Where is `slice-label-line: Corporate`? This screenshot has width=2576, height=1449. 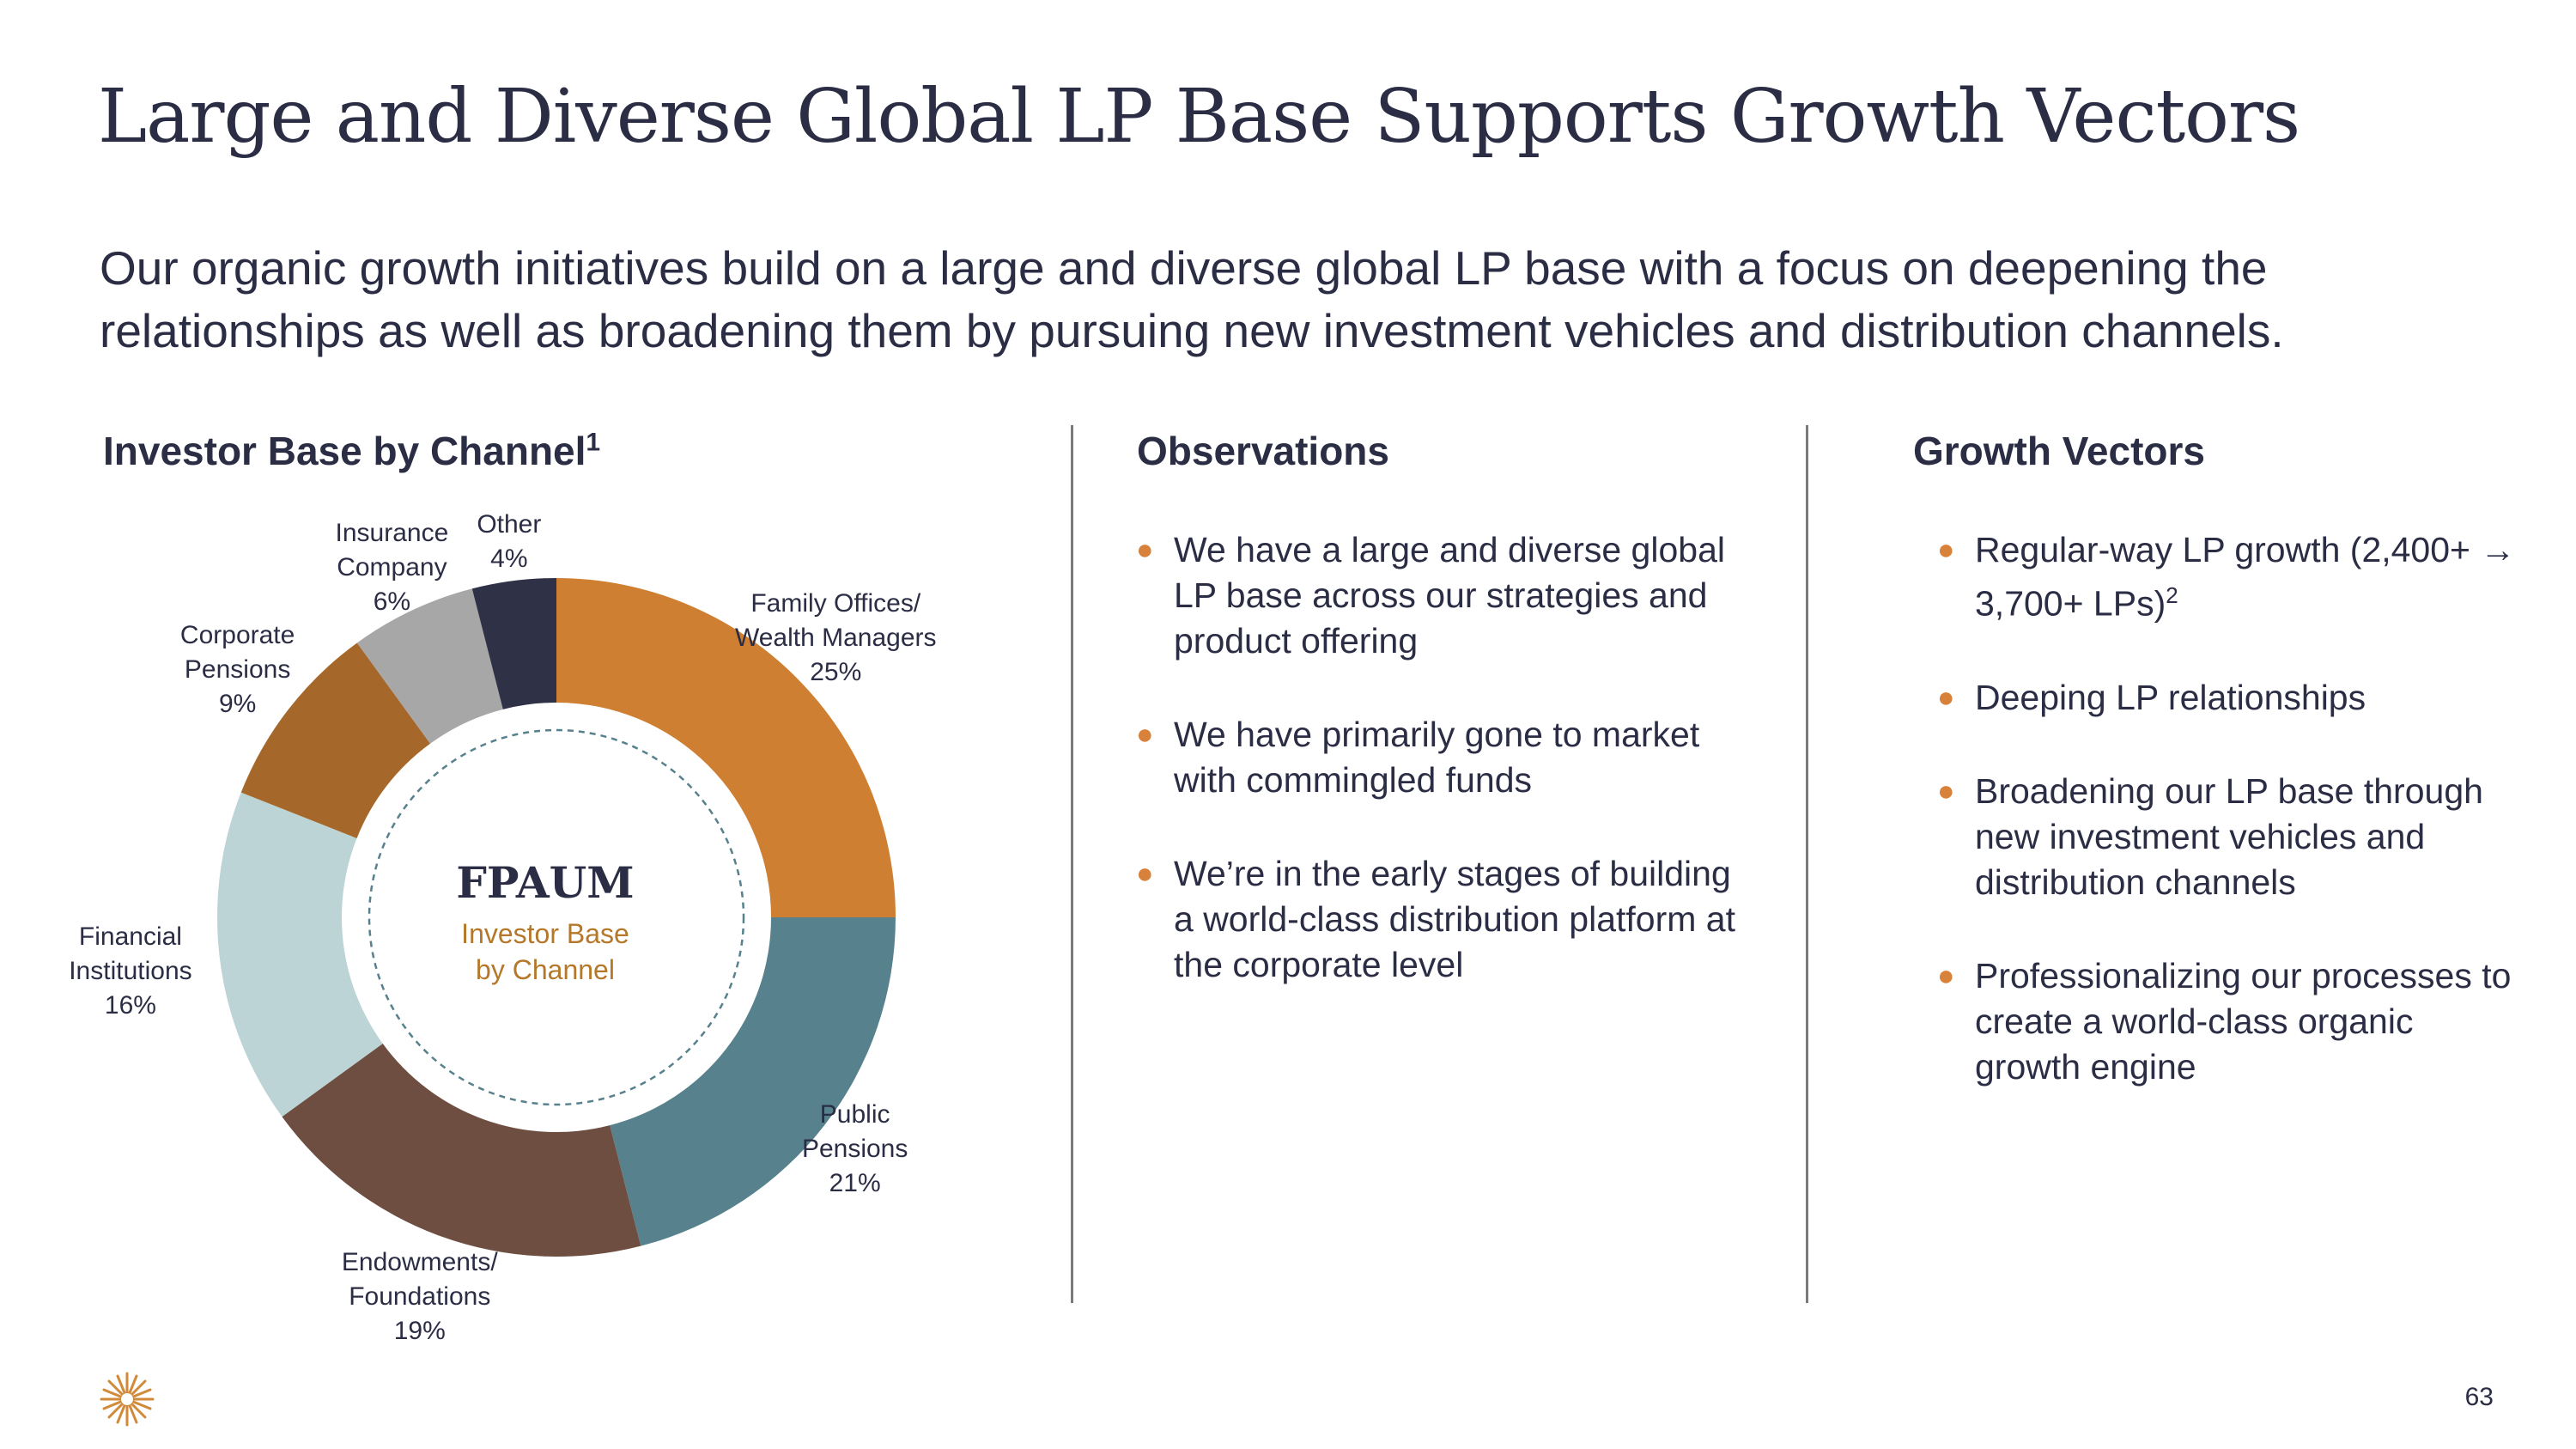 slice-label-line: Corporate is located at coordinates (237, 634).